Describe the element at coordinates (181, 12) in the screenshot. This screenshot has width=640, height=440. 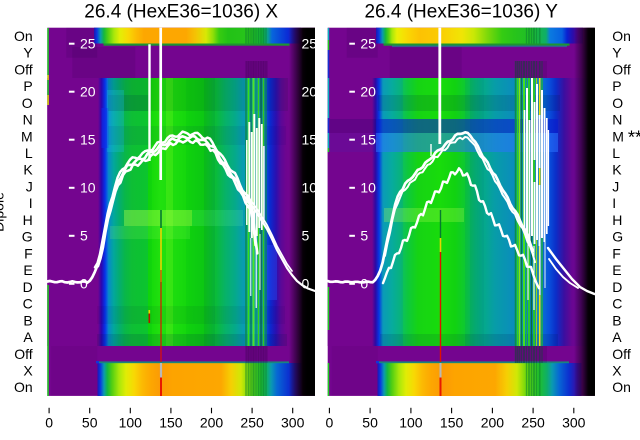
I see `svg-text: 26.4 (HexE36=1036) X` at that location.